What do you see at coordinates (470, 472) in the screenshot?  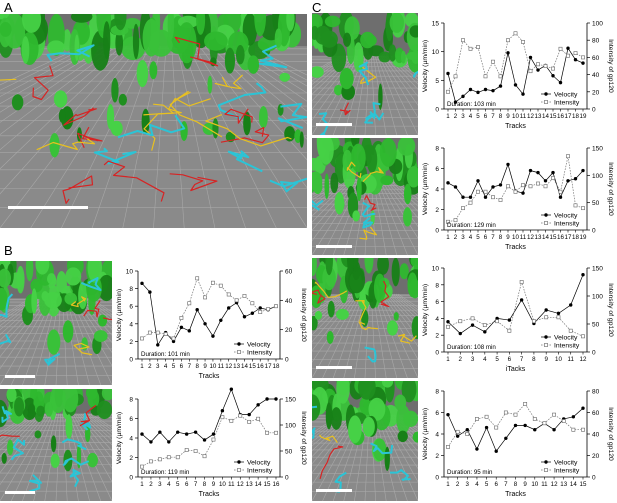 I see `duration-label: Duration: 95 min` at bounding box center [470, 472].